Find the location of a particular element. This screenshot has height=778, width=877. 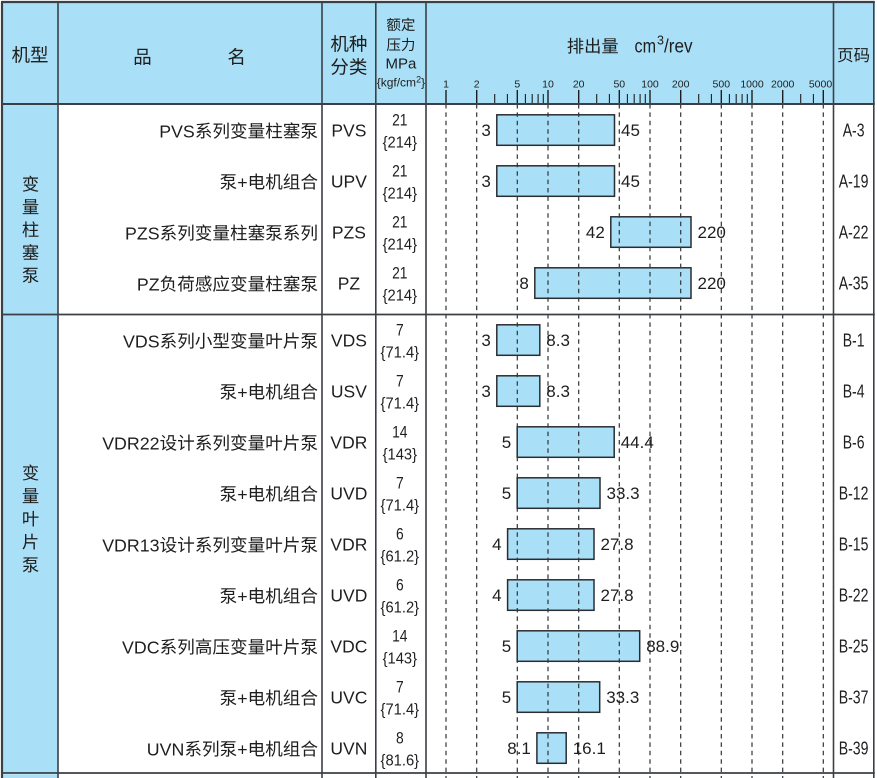

svg-text: A-22 is located at coordinates (854, 232).